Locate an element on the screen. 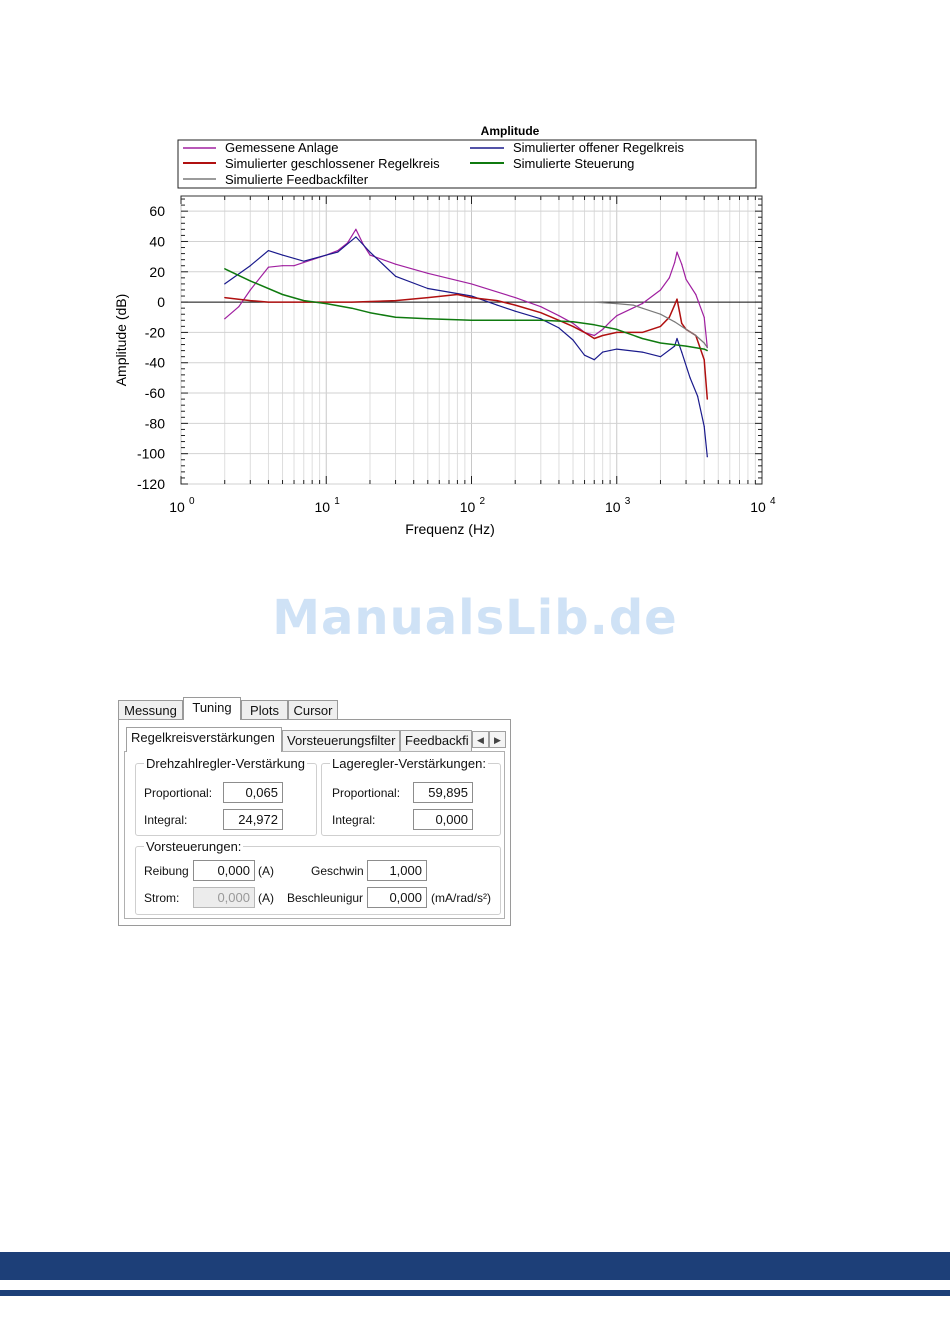 The image size is (950, 1344). tab-tuning: Tuning is located at coordinates (212, 708).